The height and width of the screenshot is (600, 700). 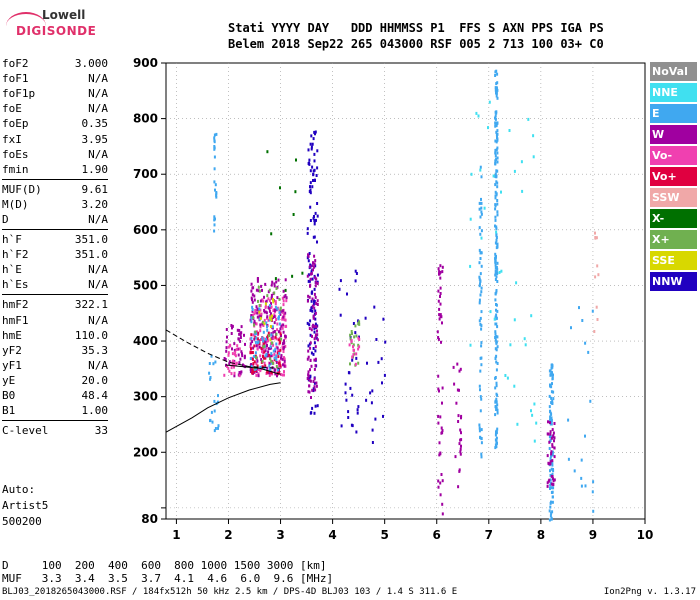 I want to click on param-row: yF1 N/A, so click(x=55, y=365).